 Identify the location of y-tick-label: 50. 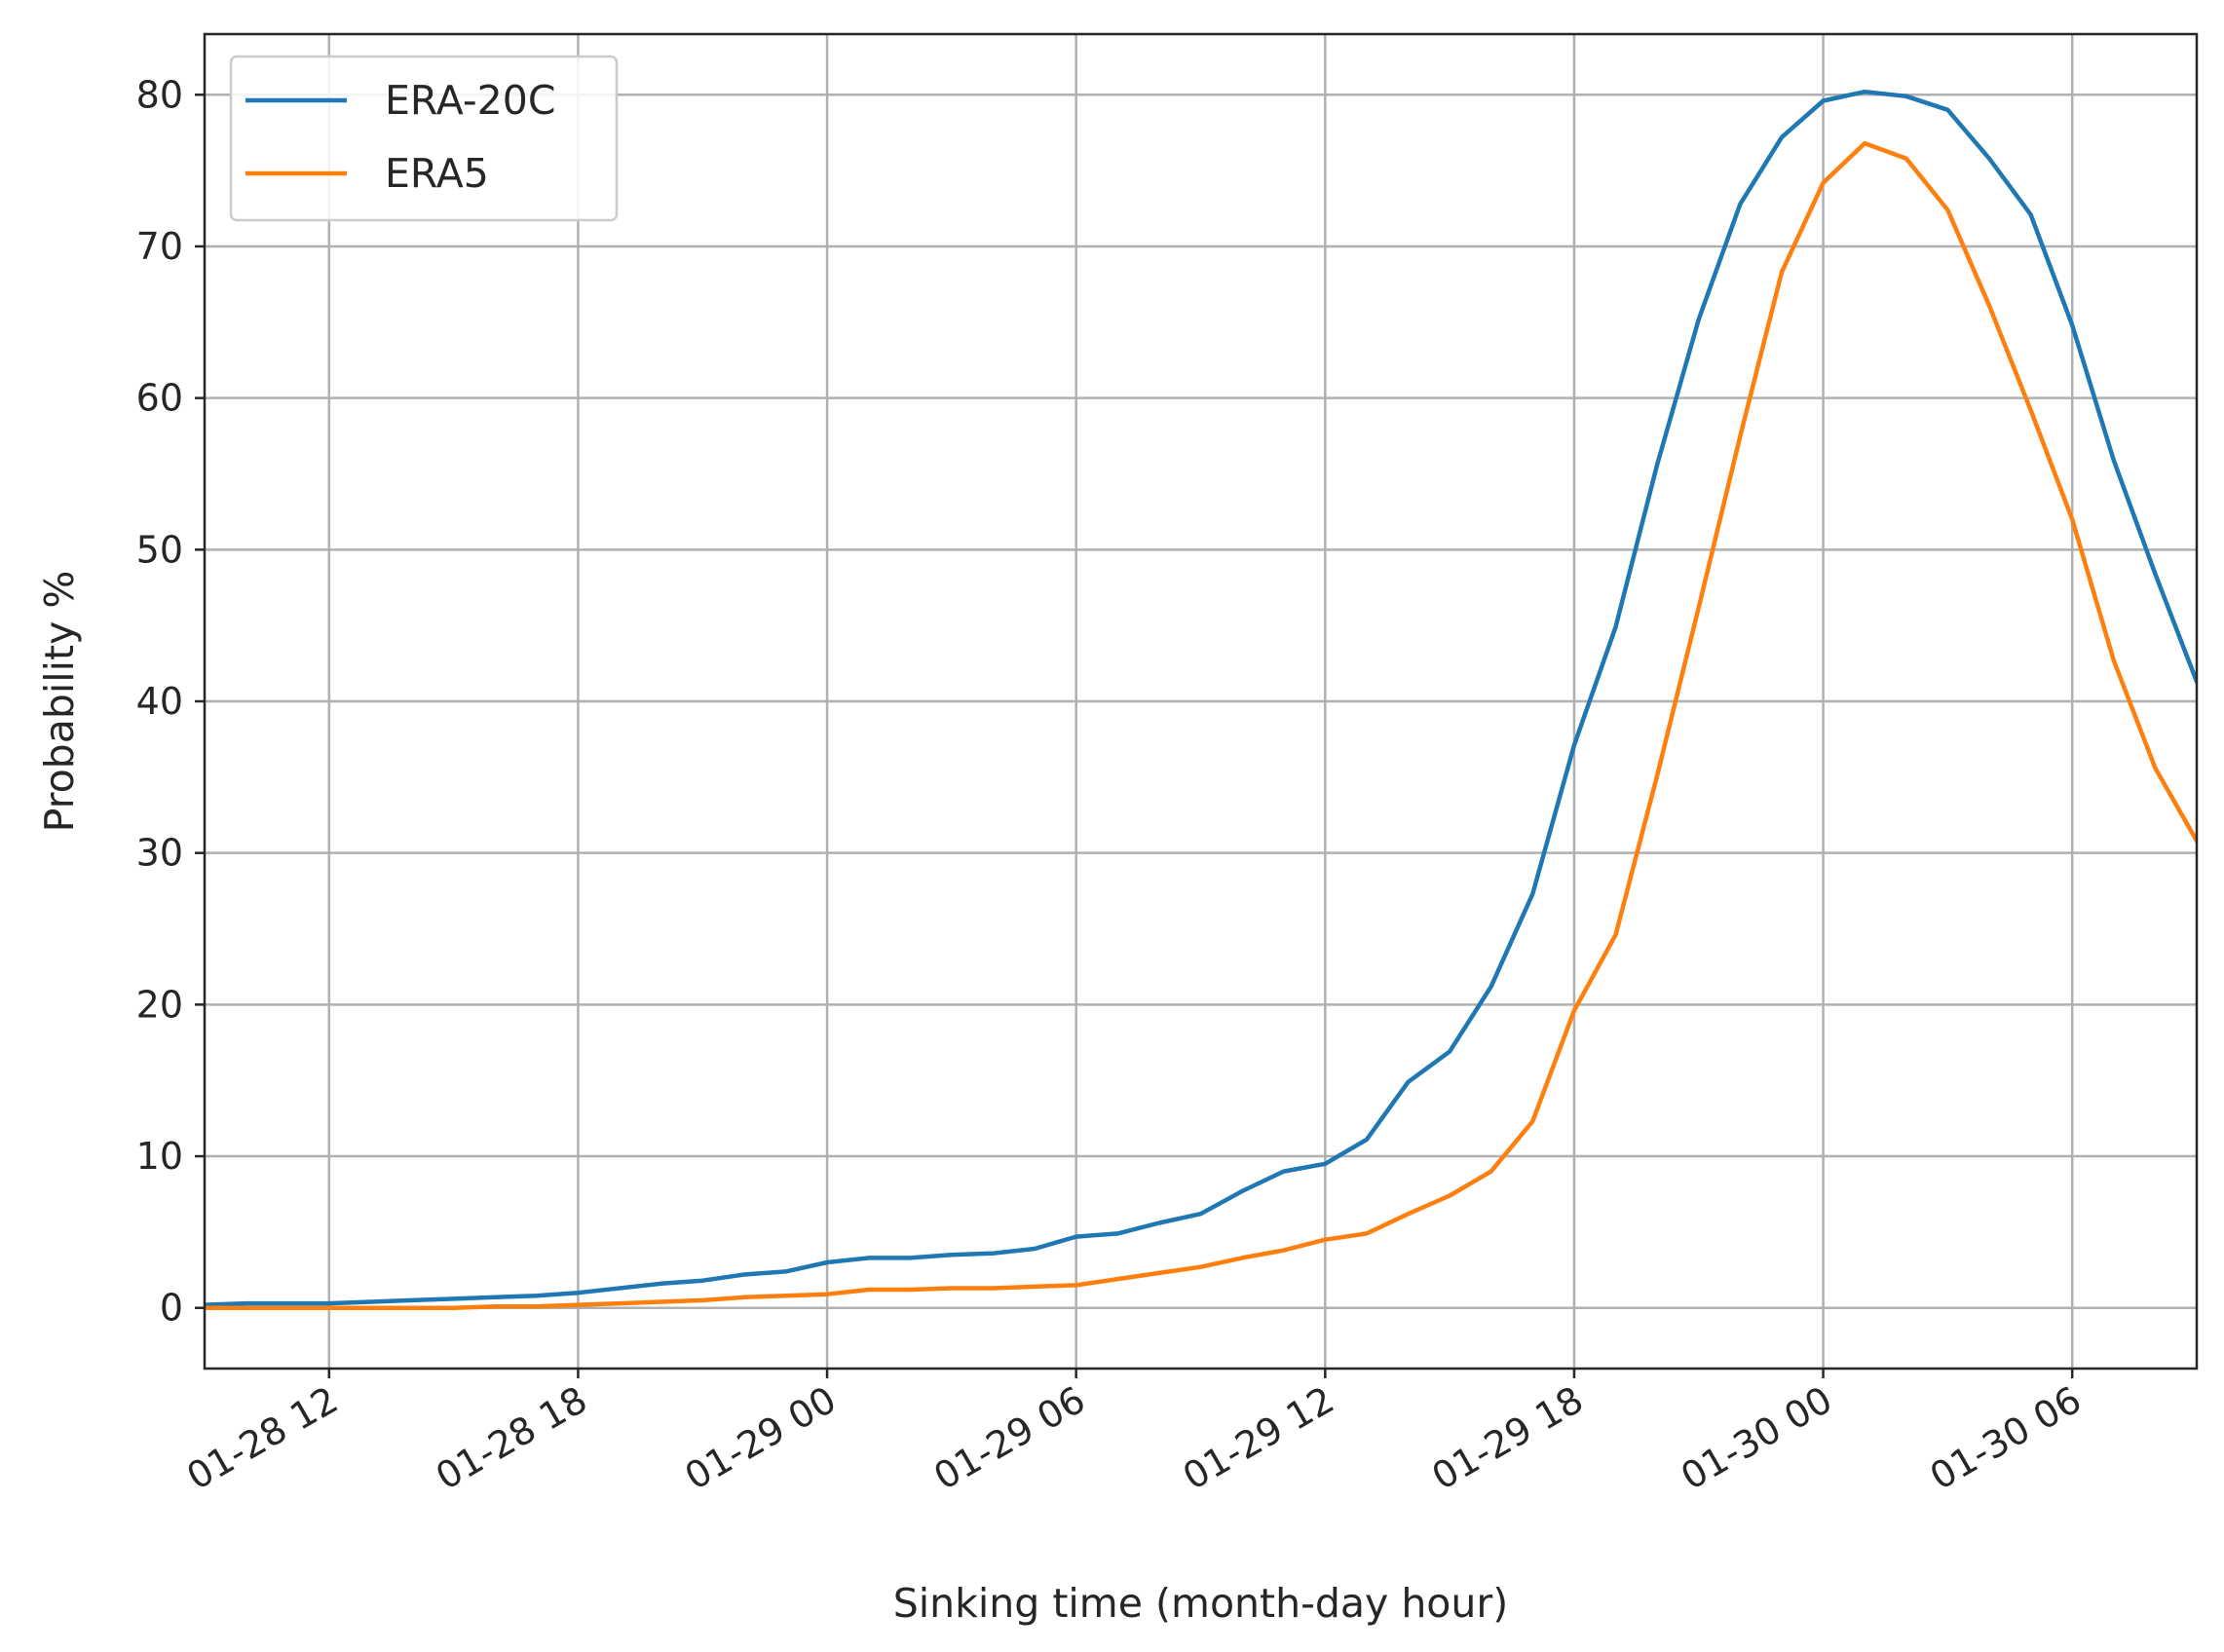
(159, 550).